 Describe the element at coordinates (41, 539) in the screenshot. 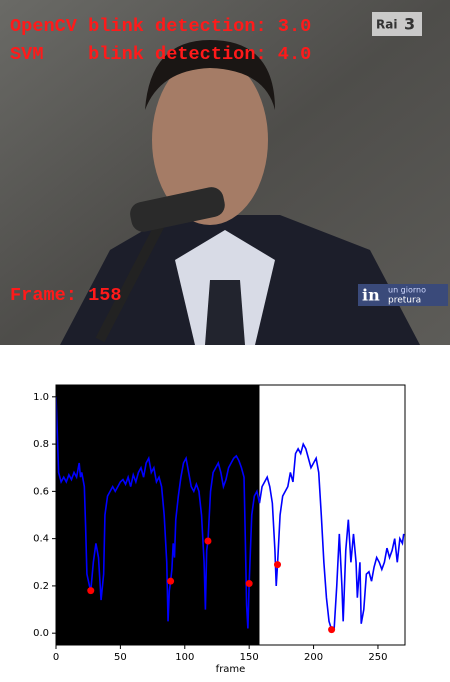

I see `y-tick-label: 0.4` at that location.